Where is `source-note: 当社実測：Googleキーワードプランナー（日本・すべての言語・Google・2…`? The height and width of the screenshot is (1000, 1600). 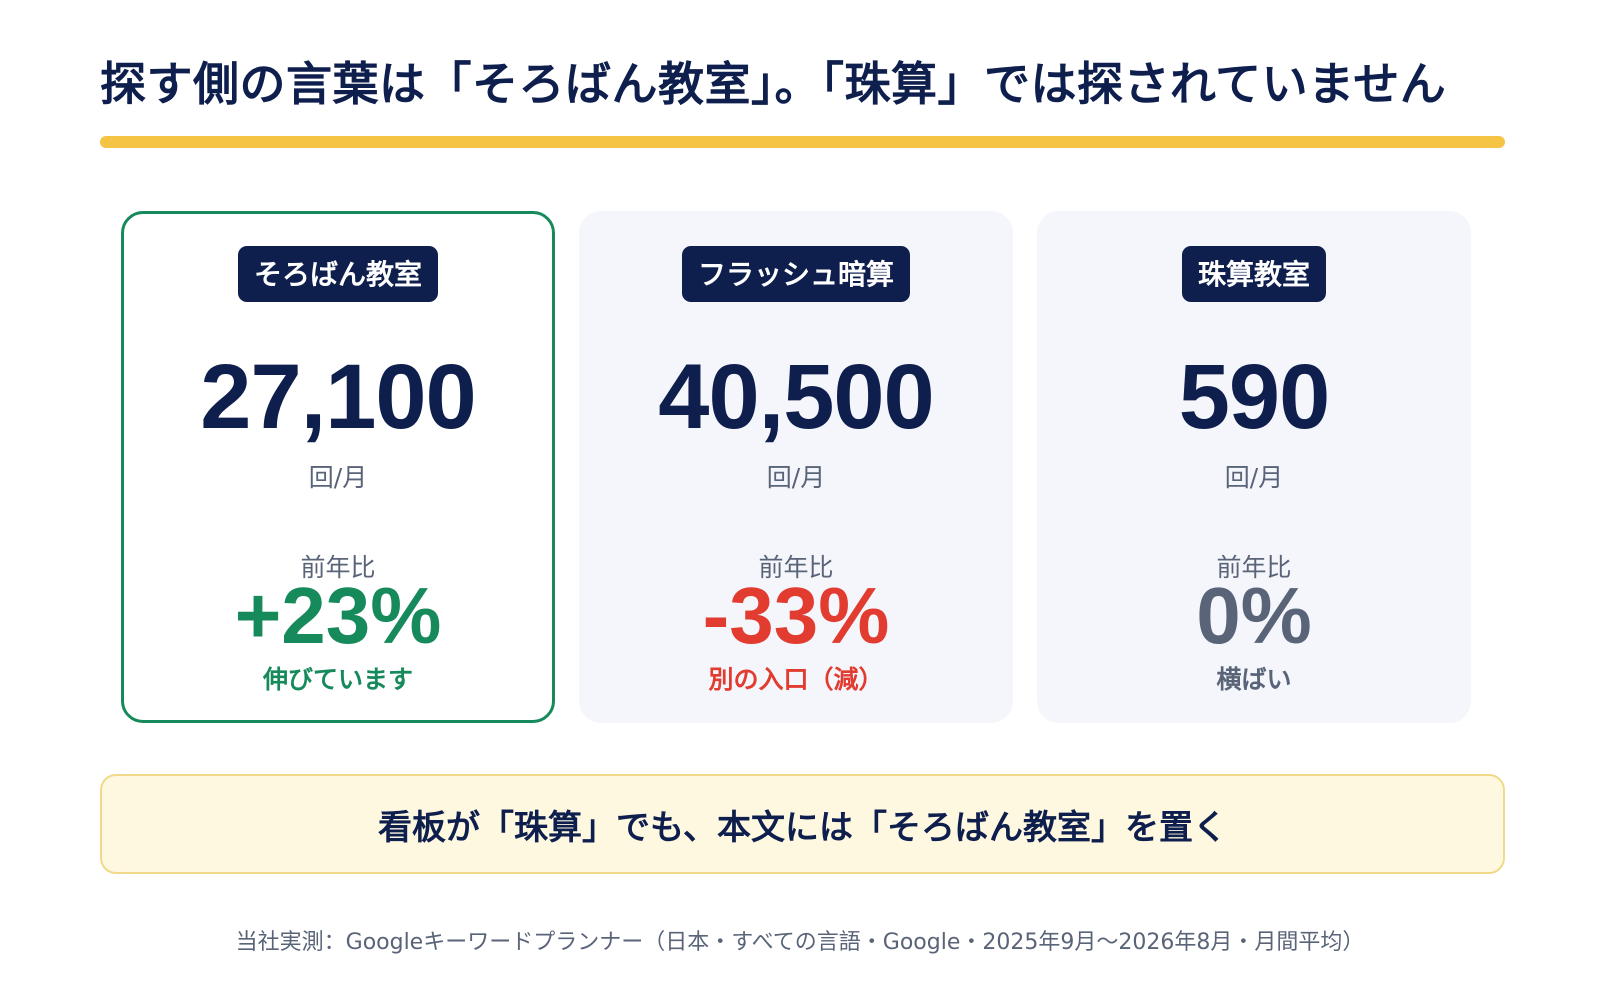
source-note: 当社実測：Googleキーワードプランナー（日本・すべての言語・Google・2… is located at coordinates (800, 942).